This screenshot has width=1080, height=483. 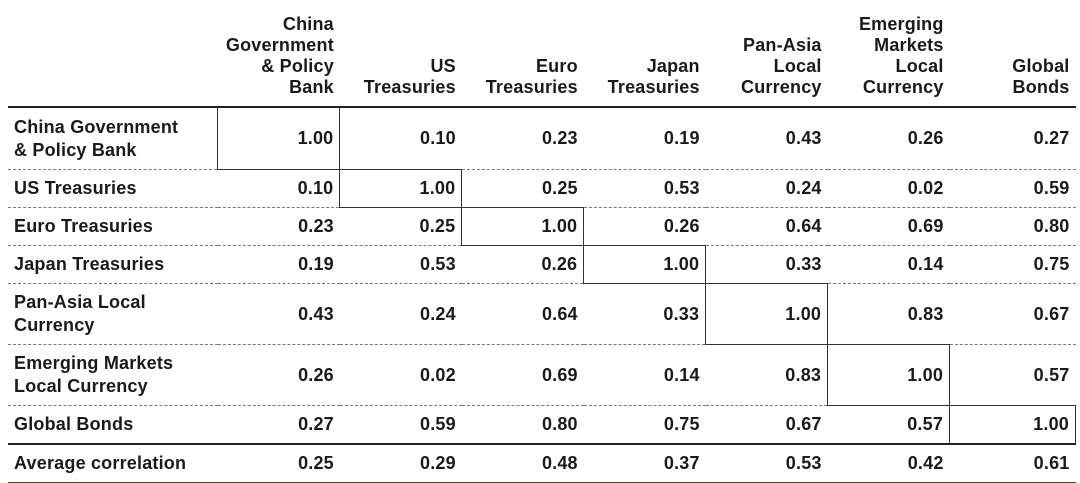 I want to click on column-header-line: Bonds, so click(x=1041, y=87).